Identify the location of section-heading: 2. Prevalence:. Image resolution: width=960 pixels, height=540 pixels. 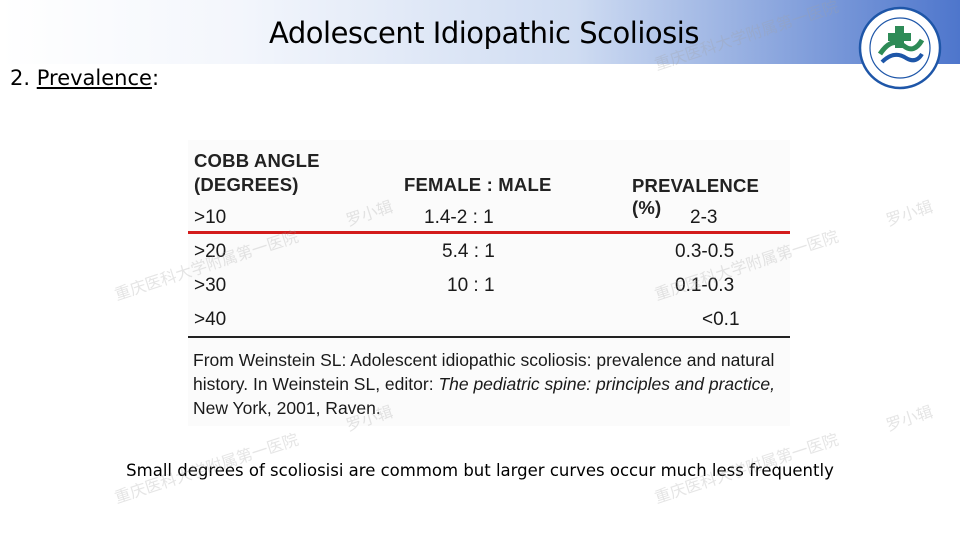
(84, 78).